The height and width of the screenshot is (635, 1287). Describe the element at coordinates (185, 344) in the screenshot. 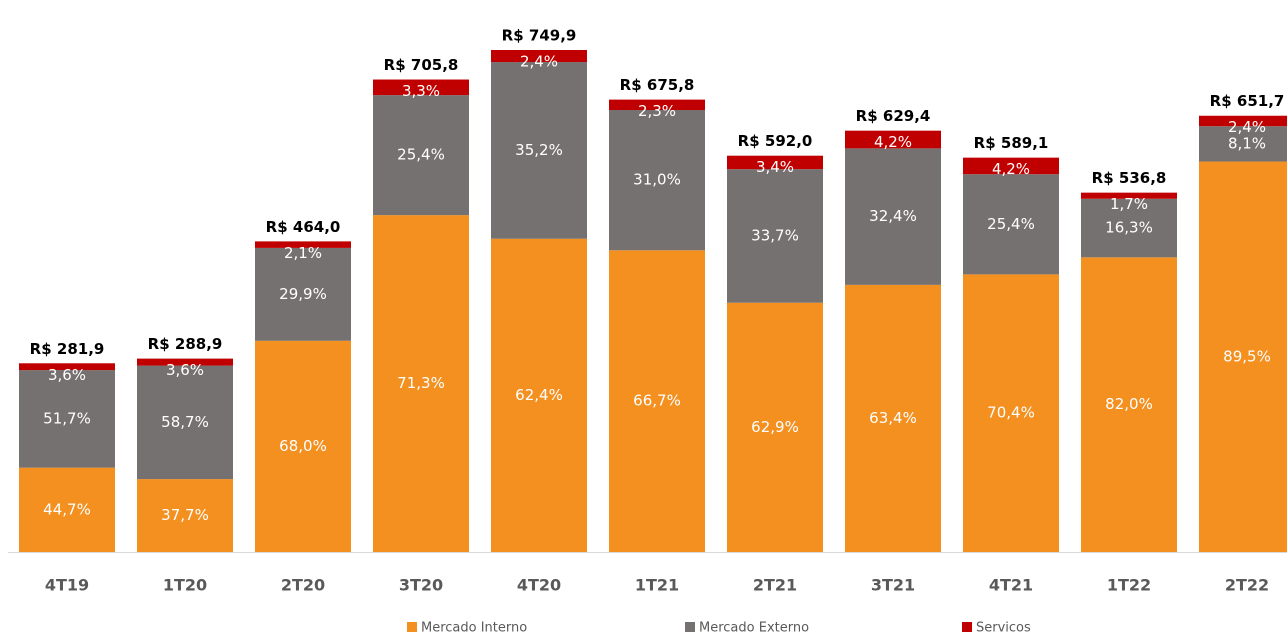

I see `total-label: R$ 288,9` at that location.